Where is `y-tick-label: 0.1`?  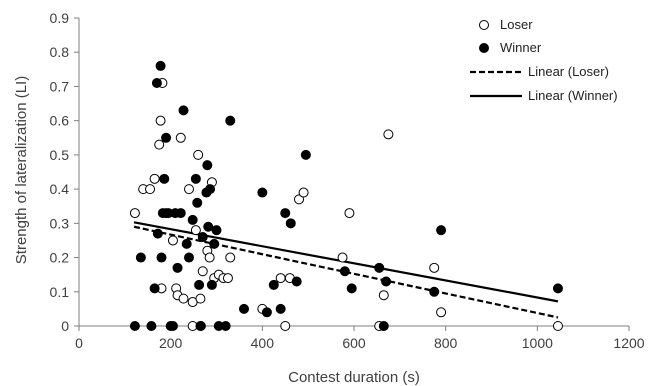
y-tick-label: 0.1 is located at coordinates (60, 292).